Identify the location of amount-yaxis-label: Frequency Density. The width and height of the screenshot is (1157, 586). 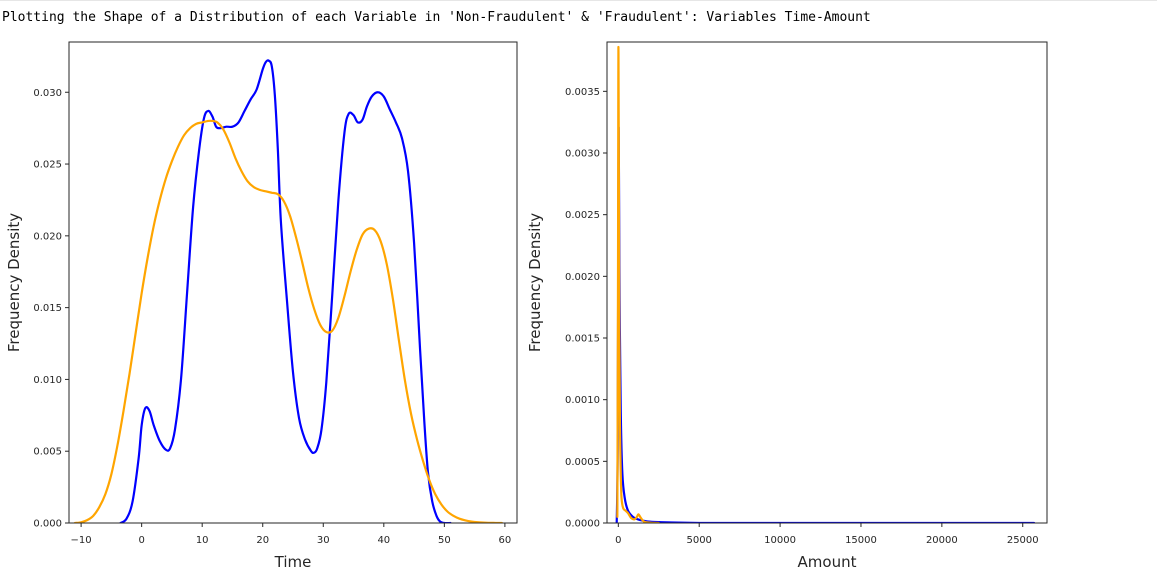
(535, 282).